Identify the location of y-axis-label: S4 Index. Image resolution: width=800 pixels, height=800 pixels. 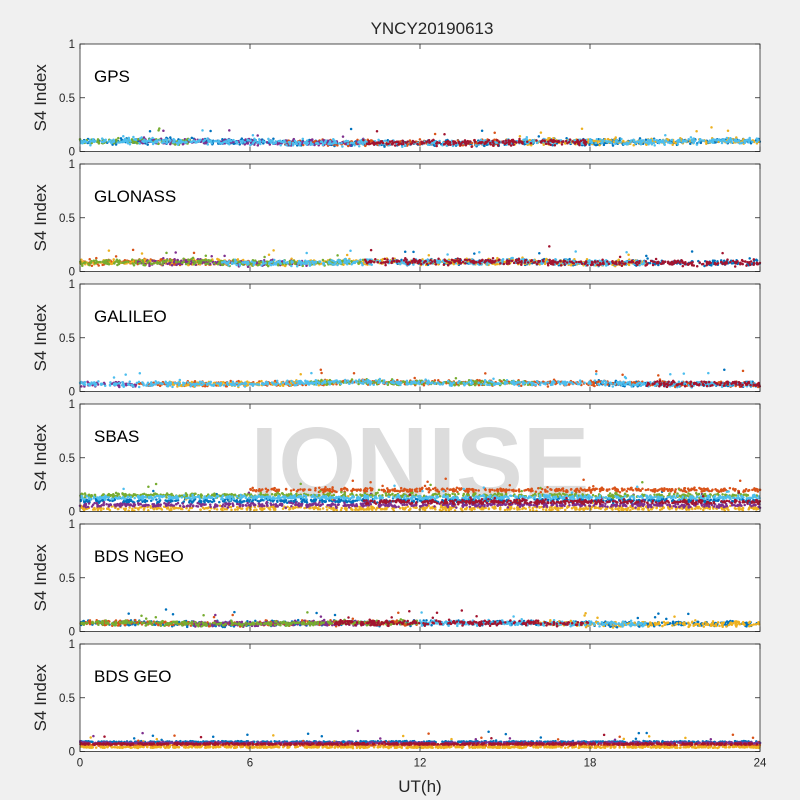
(40, 218).